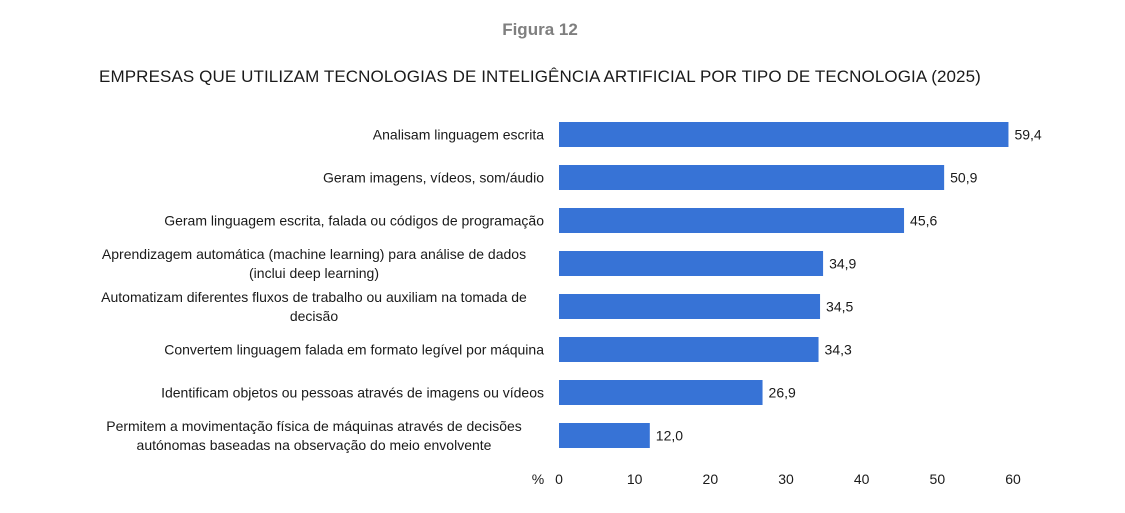  Describe the element at coordinates (838, 350) in the screenshot. I see `bar-value-label: 34,3` at that location.